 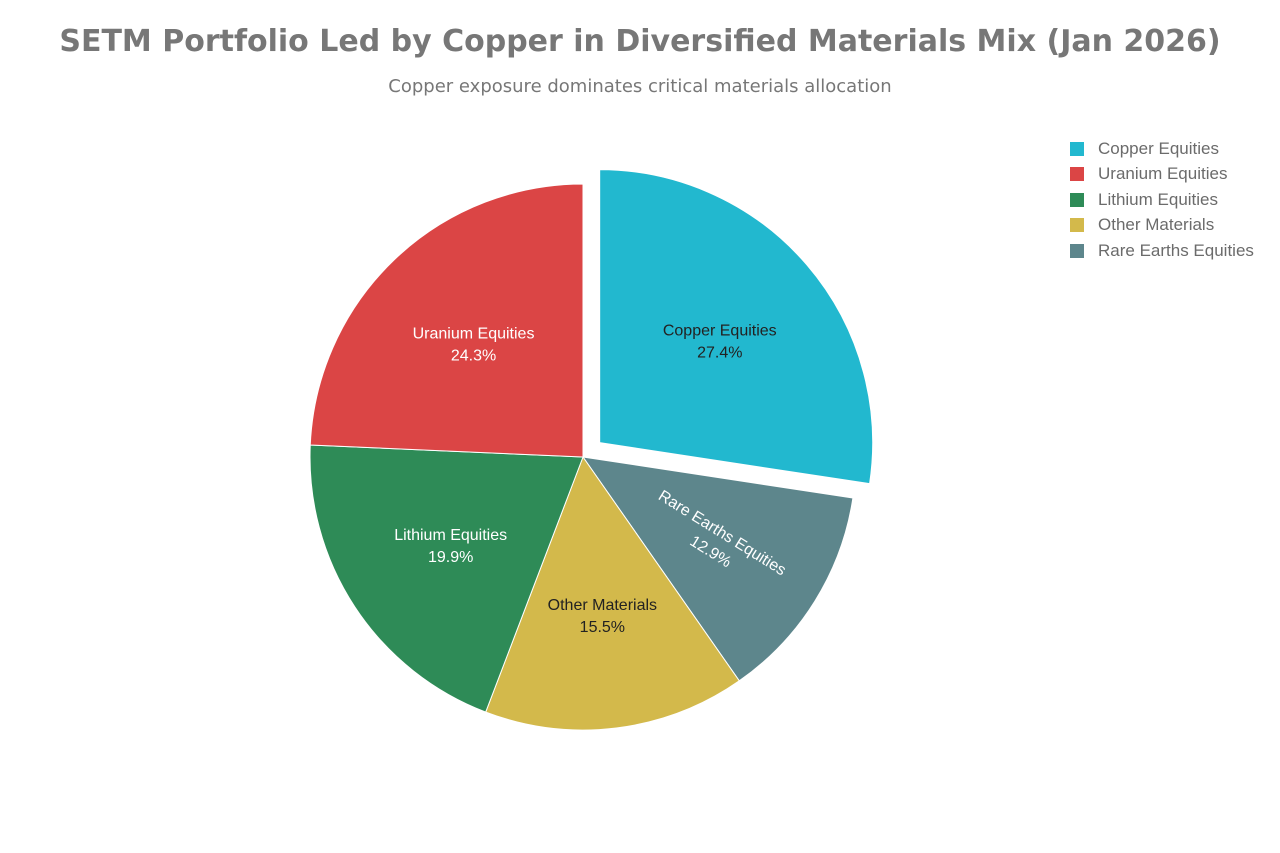 What do you see at coordinates (446, 578) in the screenshot?
I see `pie-slice-lithium-equities` at bounding box center [446, 578].